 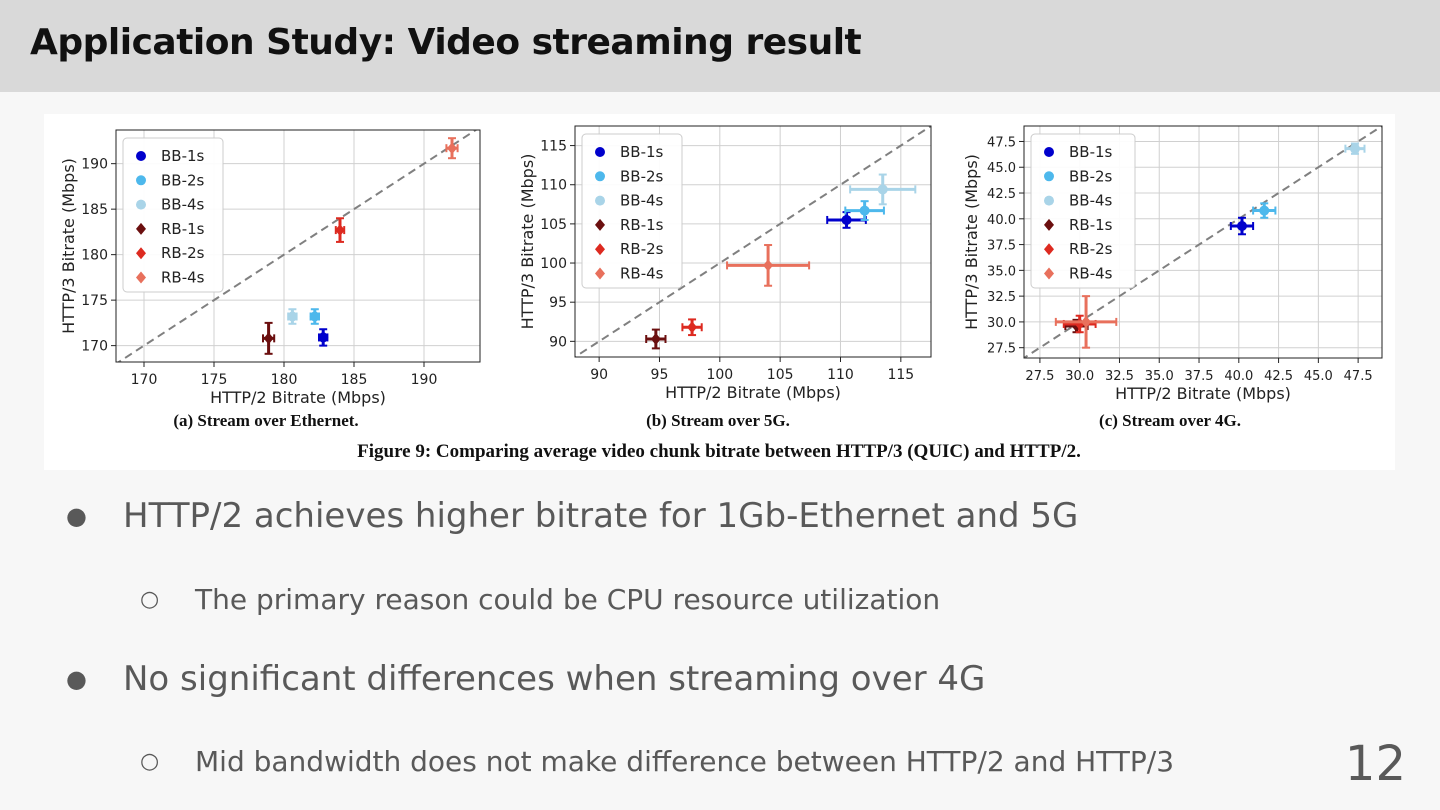 What do you see at coordinates (214, 380) in the screenshot?
I see `x-tick-label: 175` at bounding box center [214, 380].